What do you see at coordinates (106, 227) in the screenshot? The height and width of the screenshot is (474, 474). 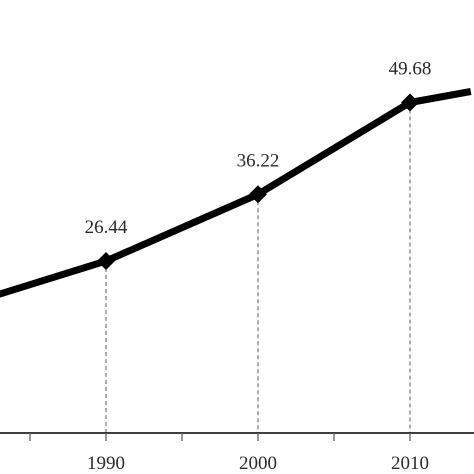 I see `data-label: 26.44` at bounding box center [106, 227].